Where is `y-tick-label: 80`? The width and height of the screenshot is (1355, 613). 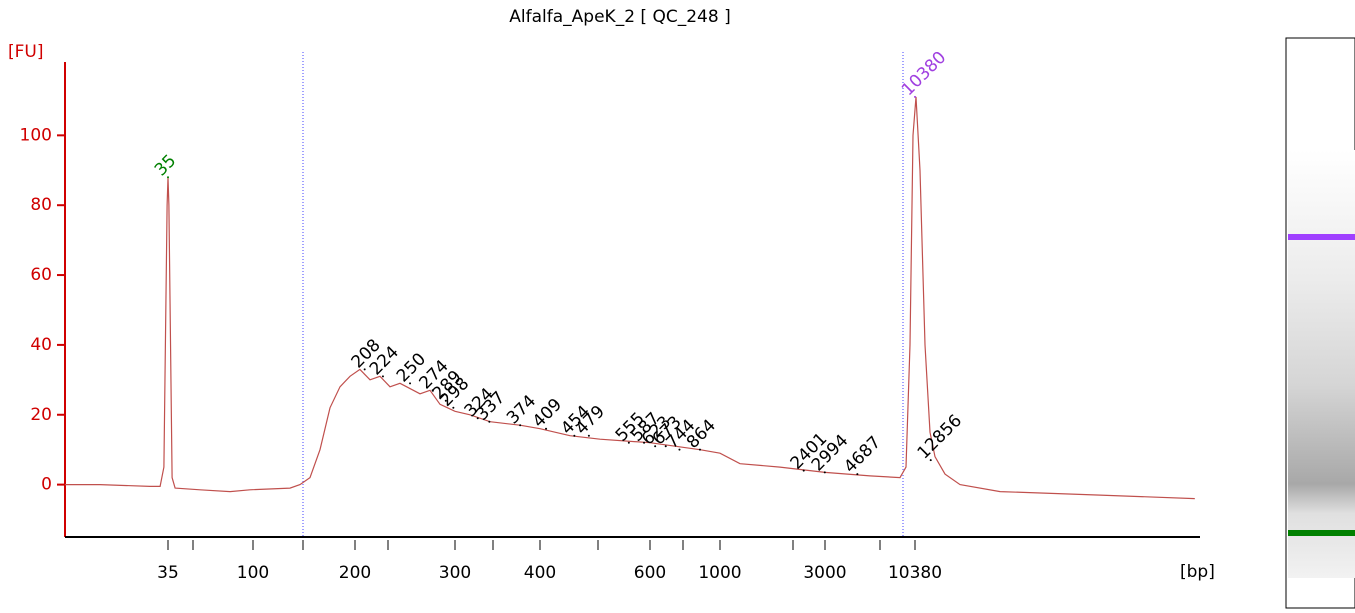
y-tick-label: 80 is located at coordinates (41, 205).